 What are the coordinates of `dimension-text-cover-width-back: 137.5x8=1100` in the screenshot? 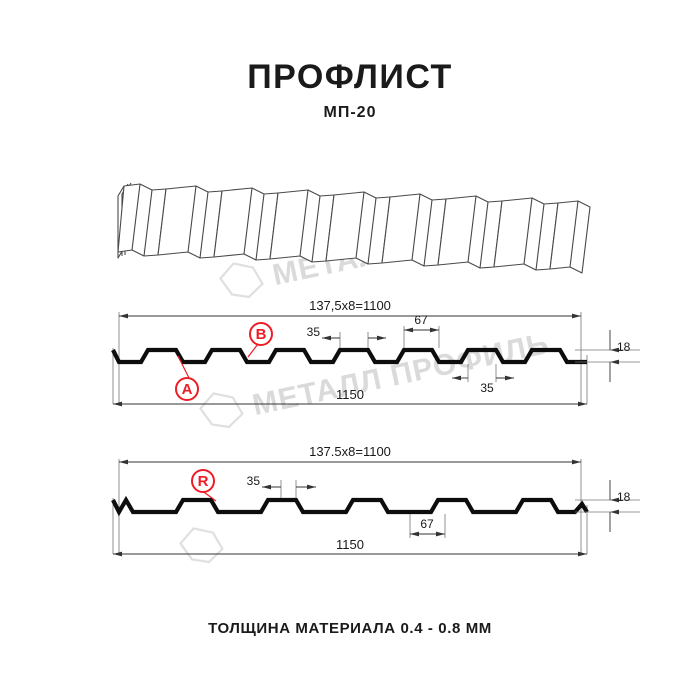 It's located at (350, 451).